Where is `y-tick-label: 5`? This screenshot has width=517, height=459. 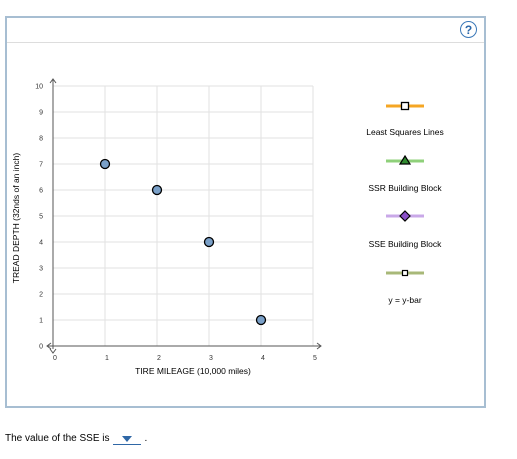 y-tick-label: 5 is located at coordinates (41, 217).